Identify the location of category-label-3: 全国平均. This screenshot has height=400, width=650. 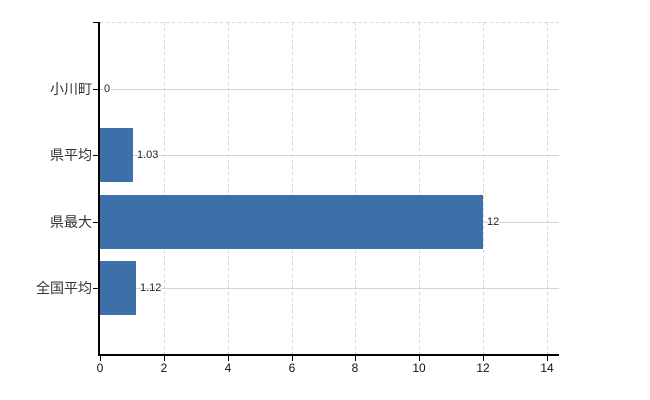
(64, 288).